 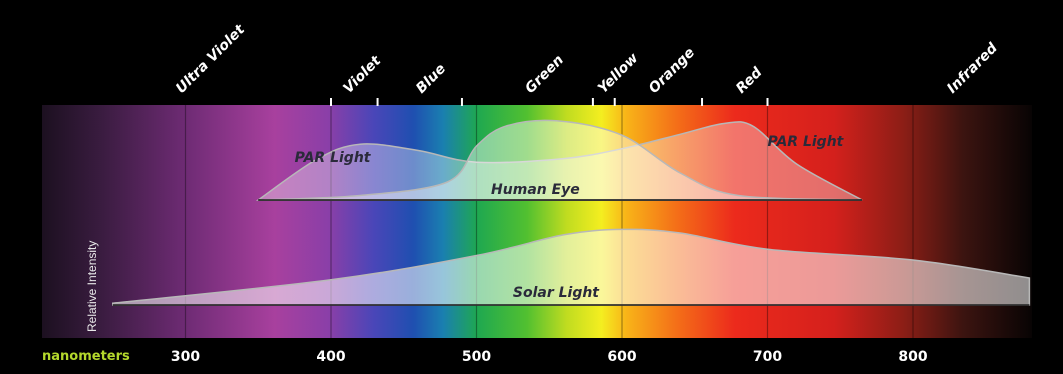 What do you see at coordinates (476, 357) in the screenshot?
I see `x-tick-label-500: 500` at bounding box center [476, 357].